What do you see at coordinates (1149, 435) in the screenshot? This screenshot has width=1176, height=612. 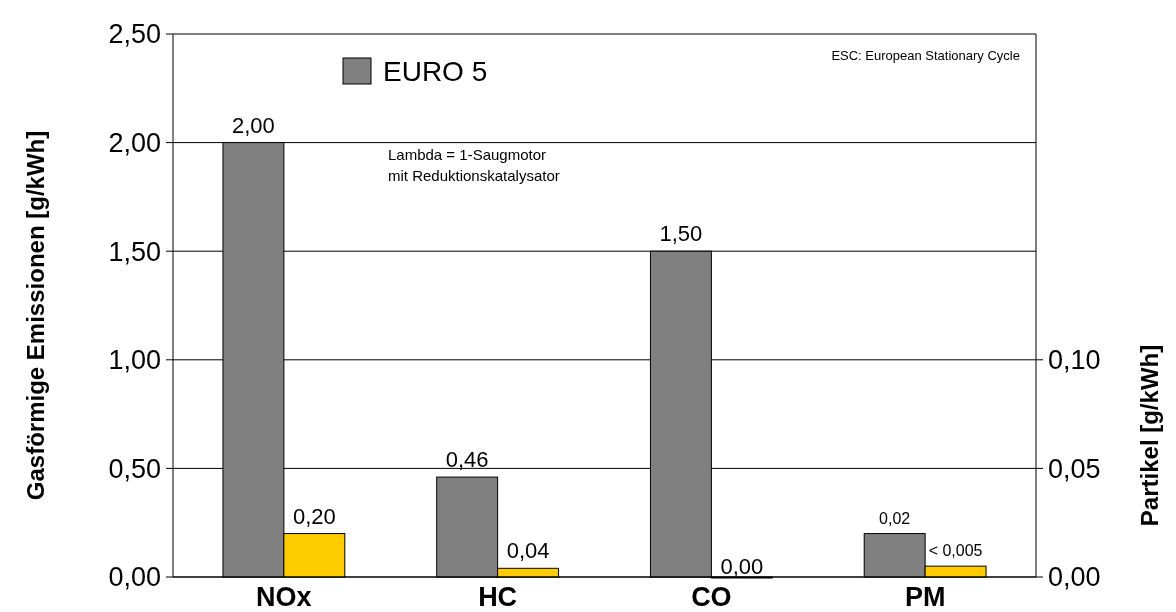 I see `y2-axis-title: Partikel [g/kWh]` at bounding box center [1149, 435].